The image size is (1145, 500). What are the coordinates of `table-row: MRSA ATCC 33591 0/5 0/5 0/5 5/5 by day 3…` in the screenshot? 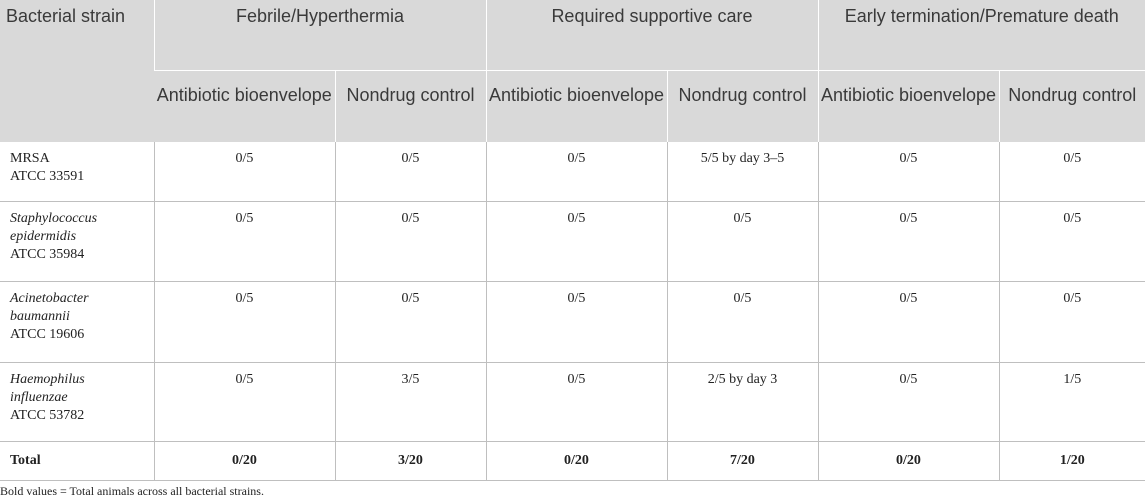 It's located at (572, 172).